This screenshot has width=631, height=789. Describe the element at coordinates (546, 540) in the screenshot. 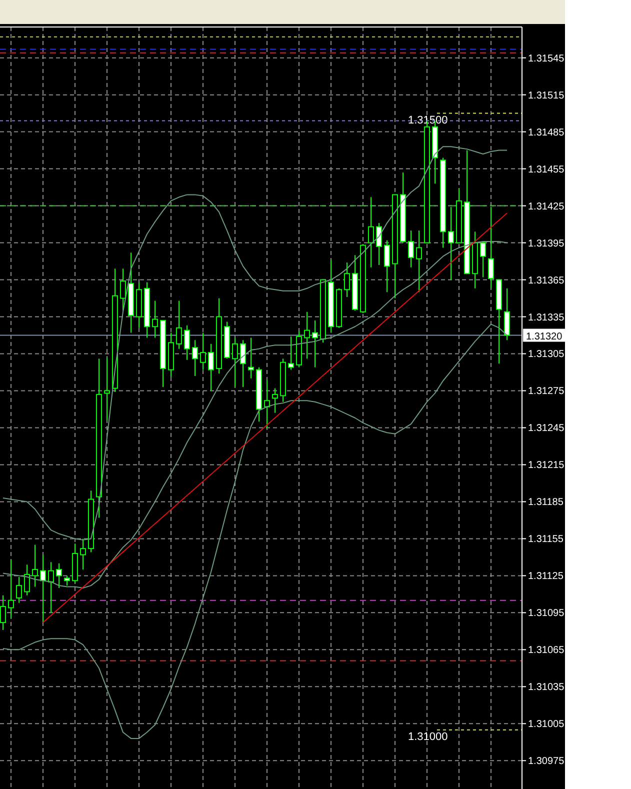

I see `y-tick-label: 1.31155` at that location.